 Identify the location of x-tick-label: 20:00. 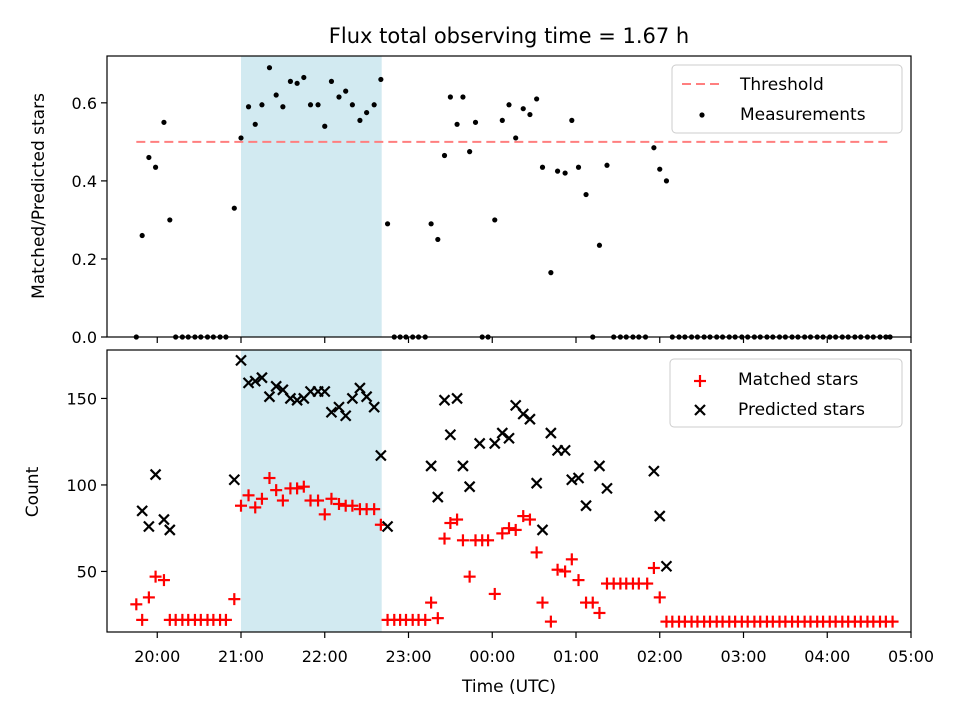
(157, 656).